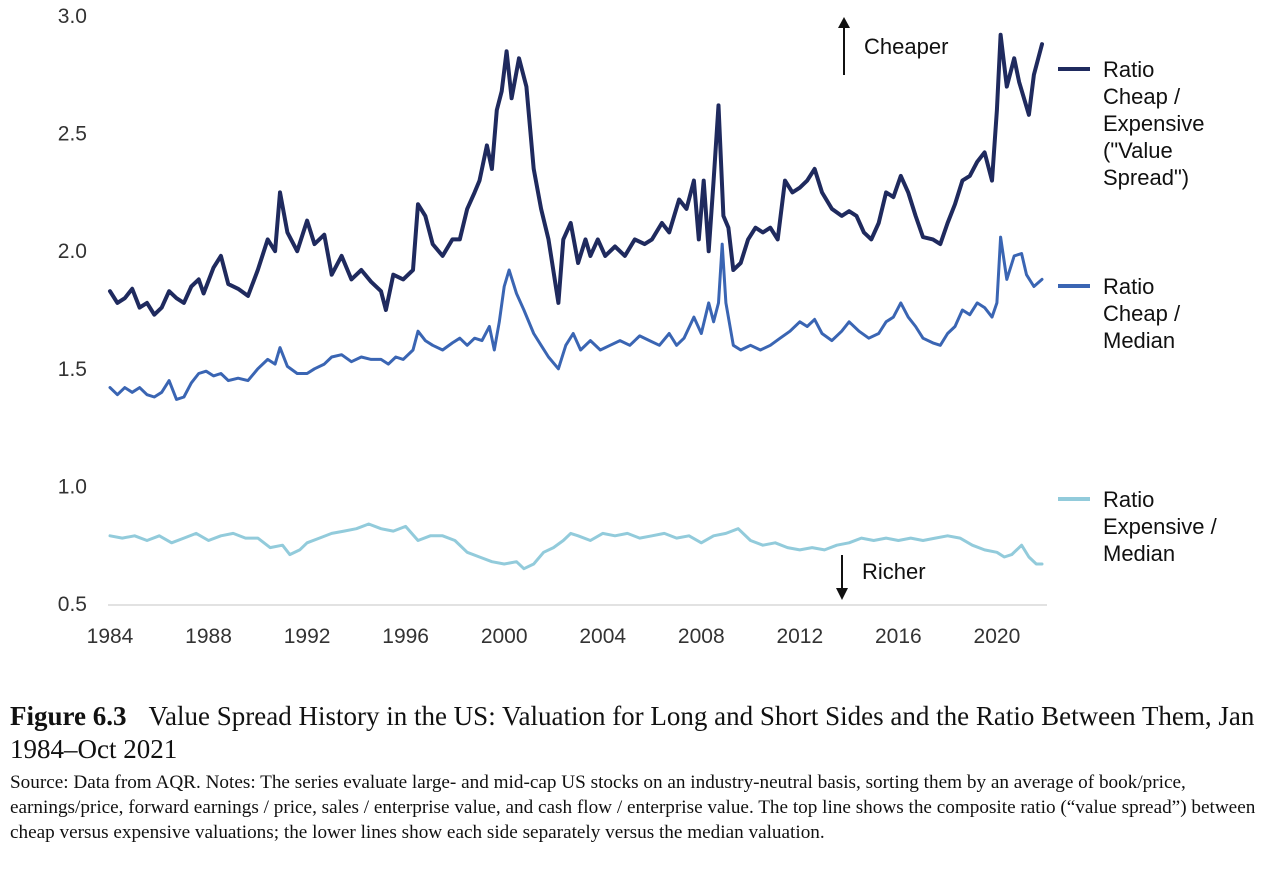  What do you see at coordinates (1138, 150) in the screenshot?
I see `legend-label: ("Value` at bounding box center [1138, 150].